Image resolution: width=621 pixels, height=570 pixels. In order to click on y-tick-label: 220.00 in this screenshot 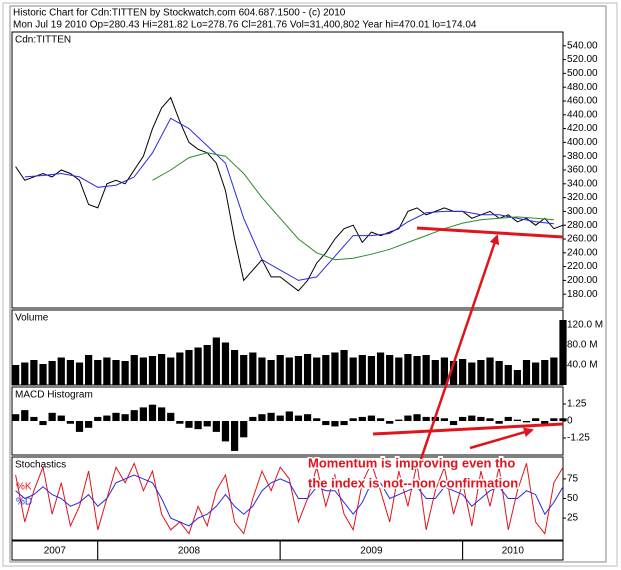, I will do `click(582, 266)`.